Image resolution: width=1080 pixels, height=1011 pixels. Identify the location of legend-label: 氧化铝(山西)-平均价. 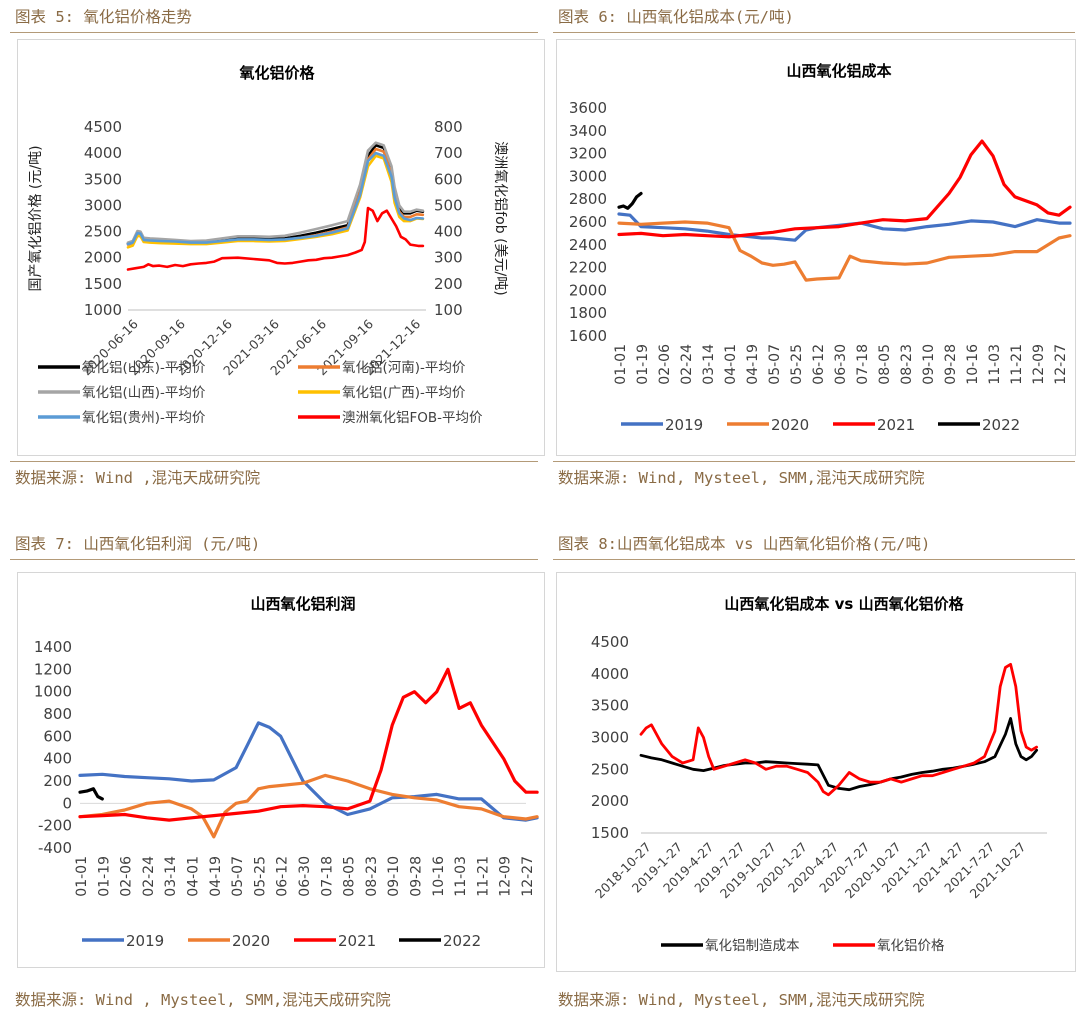
(144, 393).